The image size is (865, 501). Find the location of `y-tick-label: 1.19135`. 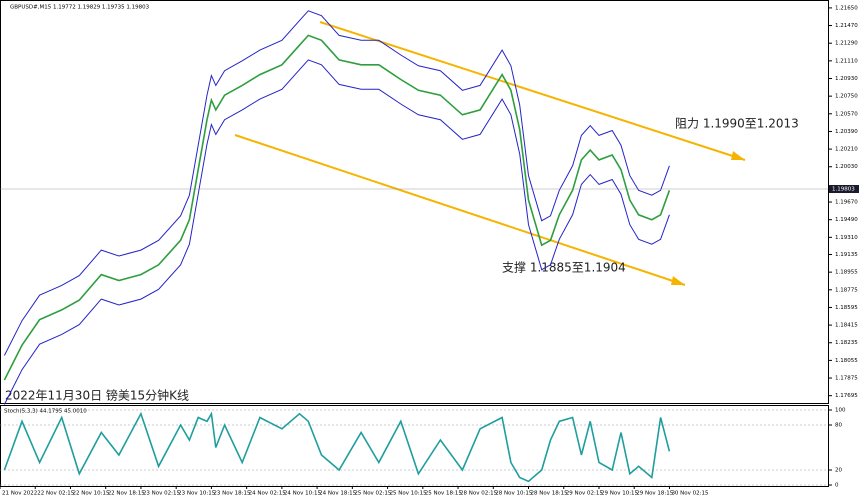

y-tick-label: 1.19135 is located at coordinates (846, 255).